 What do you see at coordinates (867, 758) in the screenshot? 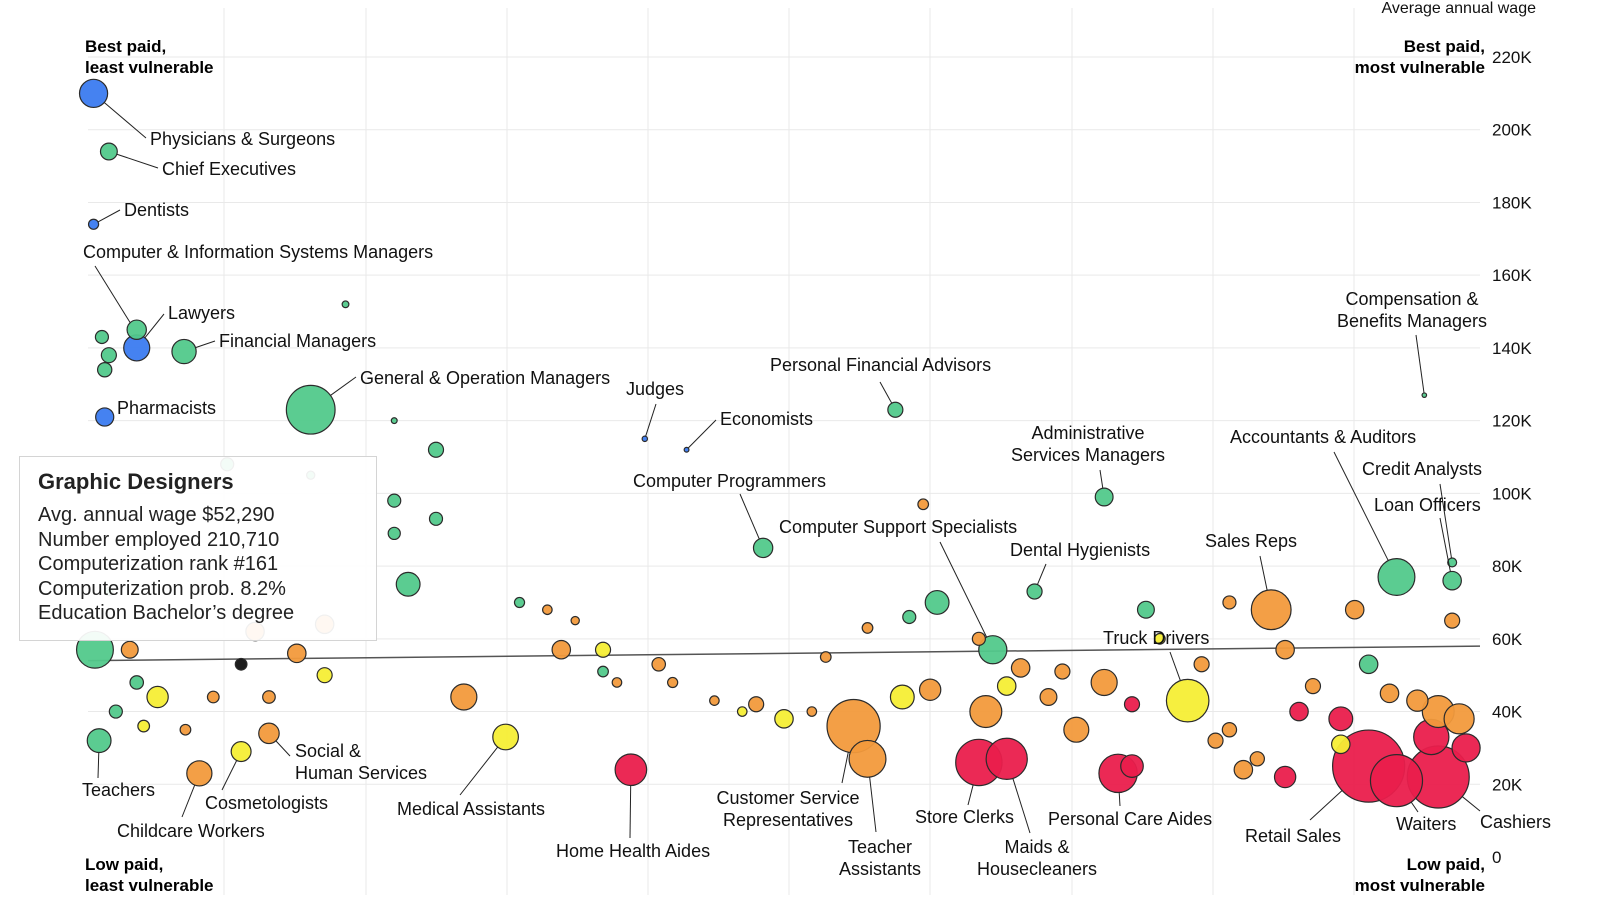
I see `bubble-teacher-assistants` at bounding box center [867, 758].